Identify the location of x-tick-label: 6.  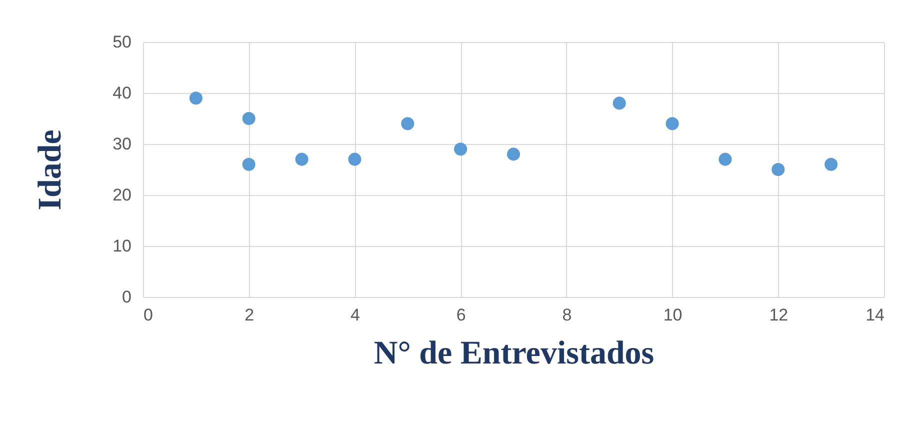
(461, 315).